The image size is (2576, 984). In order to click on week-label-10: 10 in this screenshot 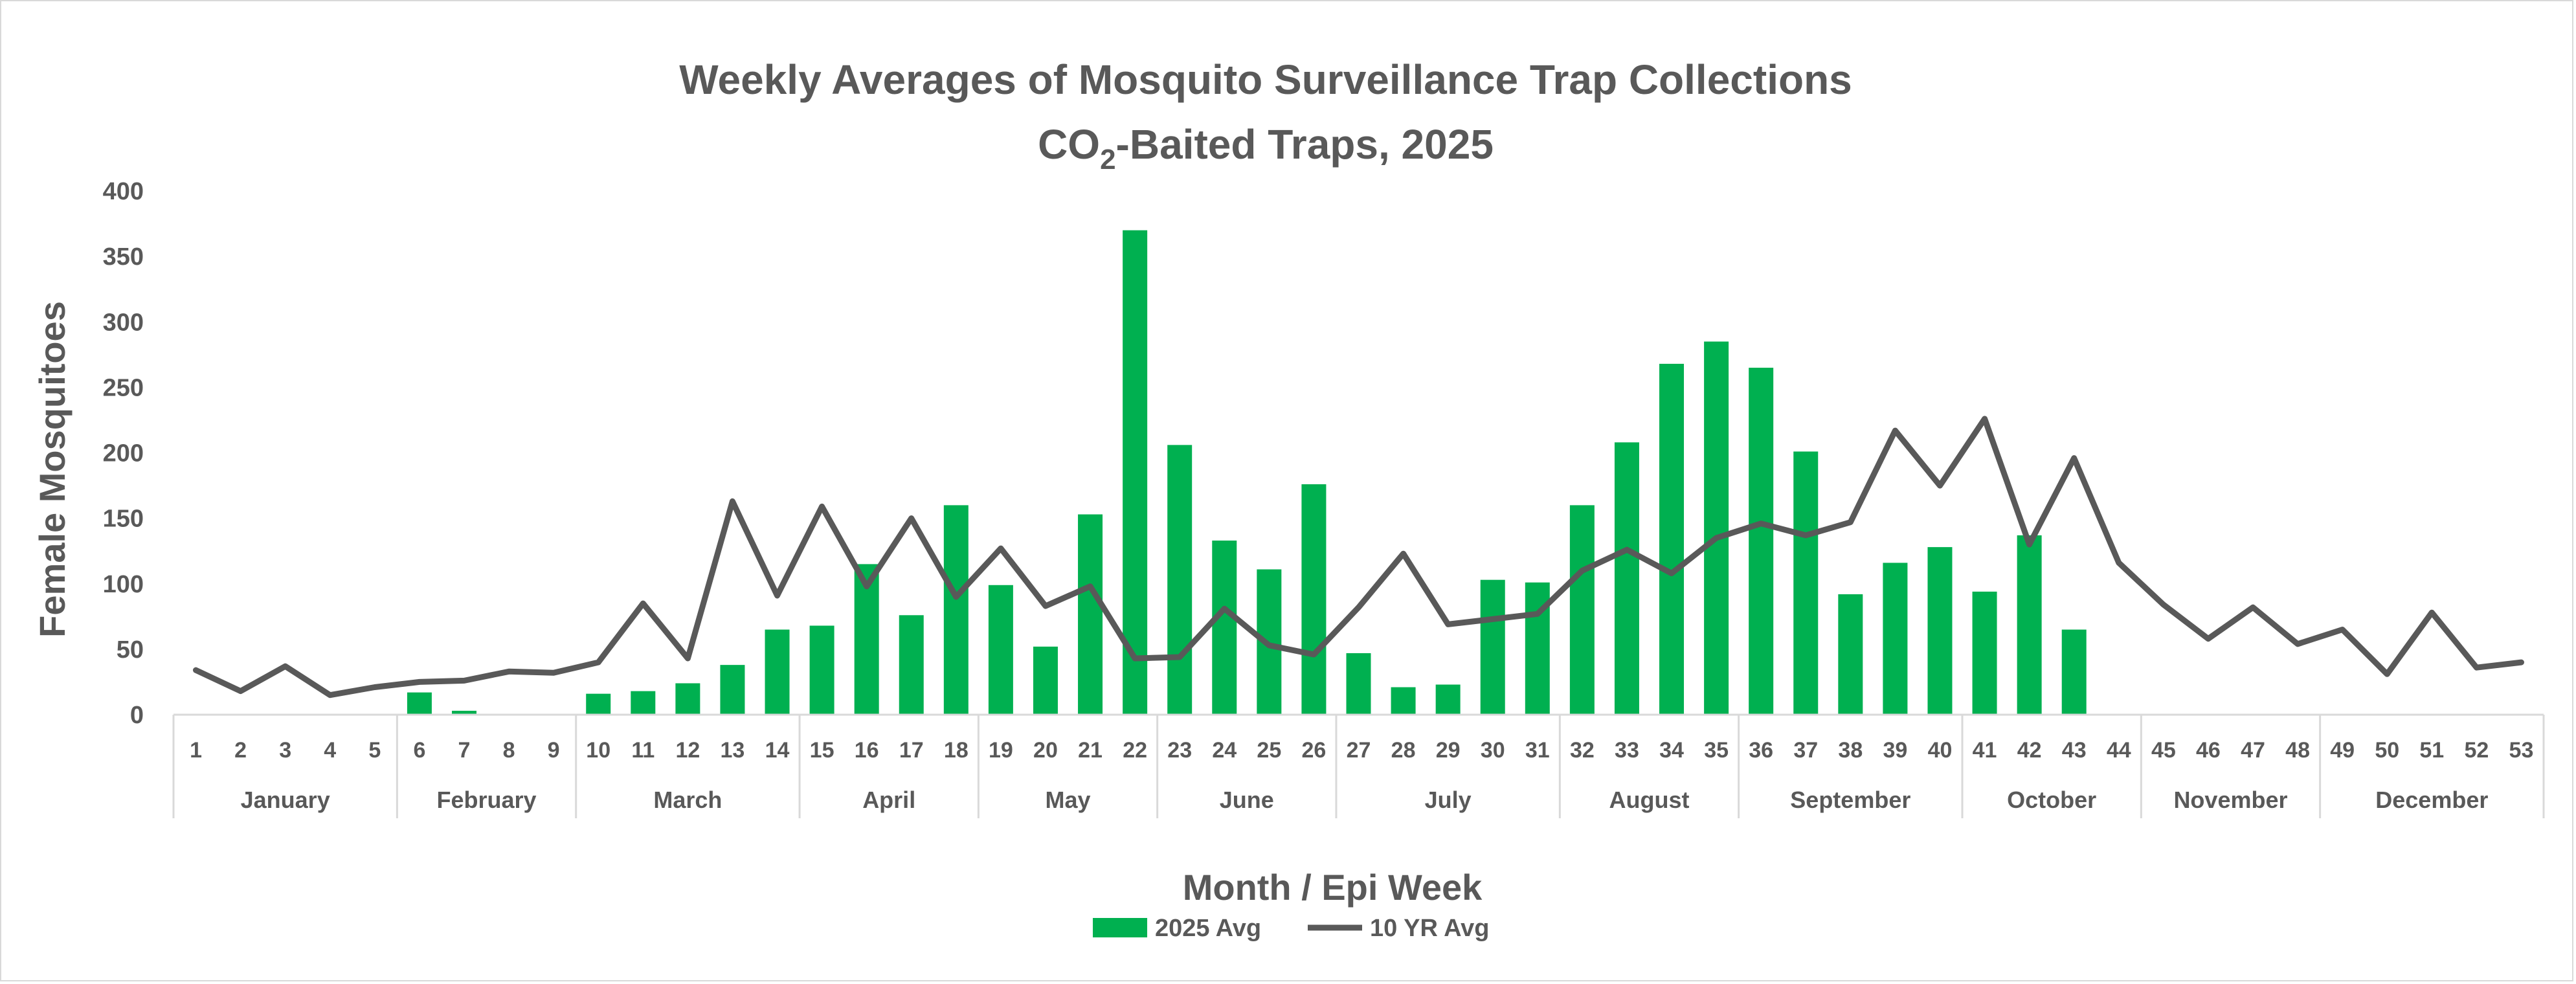, I will do `click(598, 750)`.